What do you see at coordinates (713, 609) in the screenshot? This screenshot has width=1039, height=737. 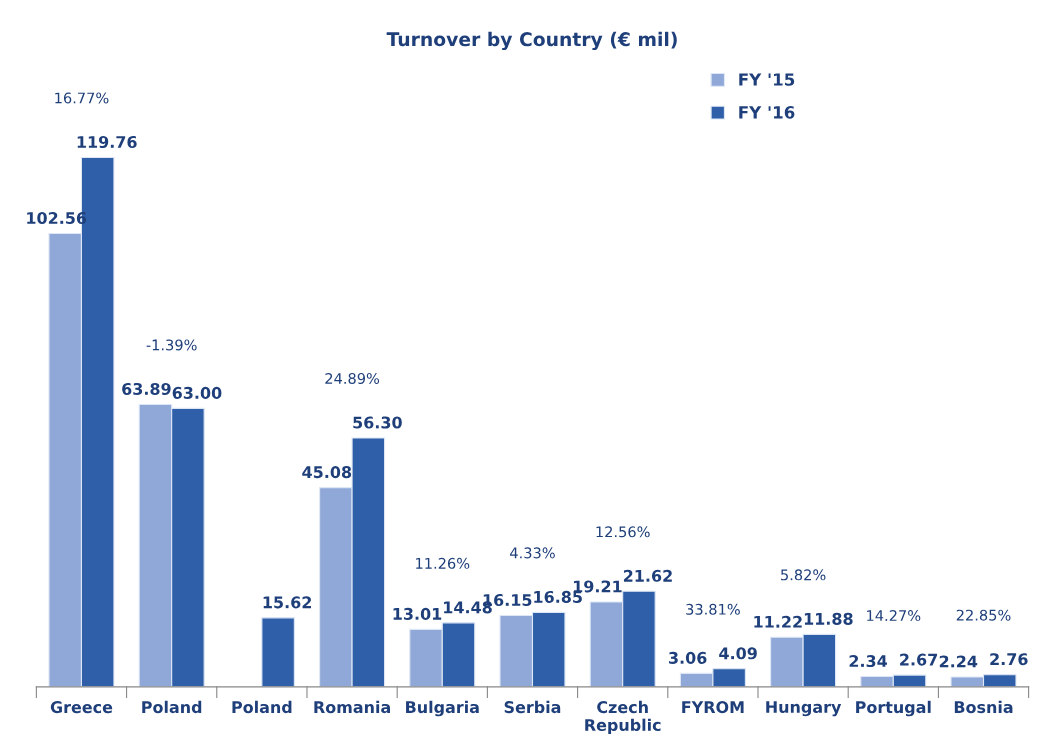 I see `annotation: 33.81%` at bounding box center [713, 609].